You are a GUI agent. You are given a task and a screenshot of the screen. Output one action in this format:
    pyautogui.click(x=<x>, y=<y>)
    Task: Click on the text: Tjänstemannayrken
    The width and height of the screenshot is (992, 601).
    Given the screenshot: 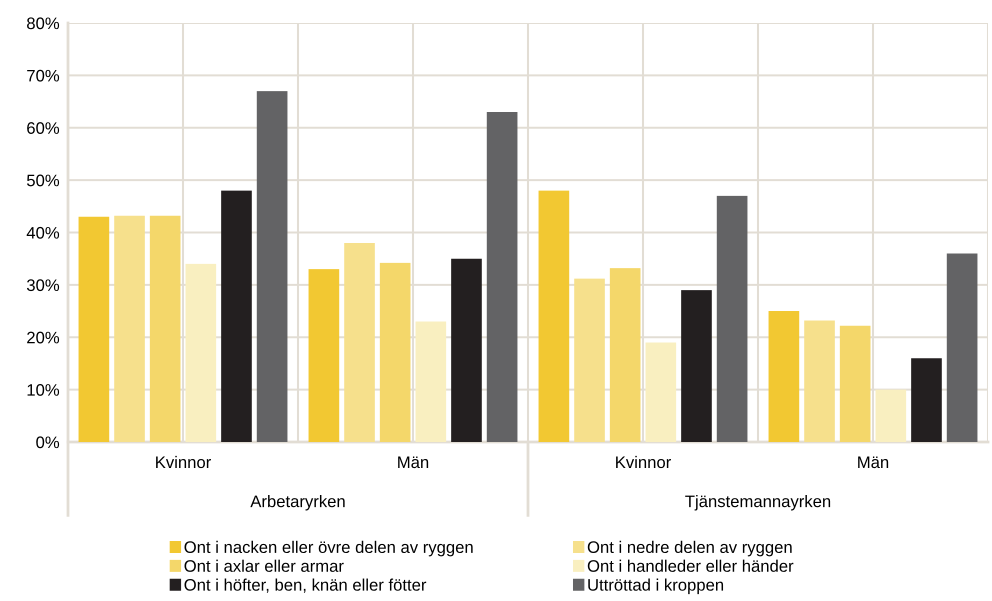 What is the action you would take?
    pyautogui.click(x=757, y=502)
    